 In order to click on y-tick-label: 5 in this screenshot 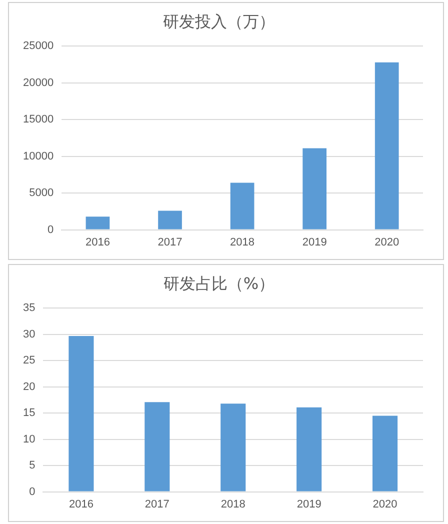, I will do `click(32, 466)`.